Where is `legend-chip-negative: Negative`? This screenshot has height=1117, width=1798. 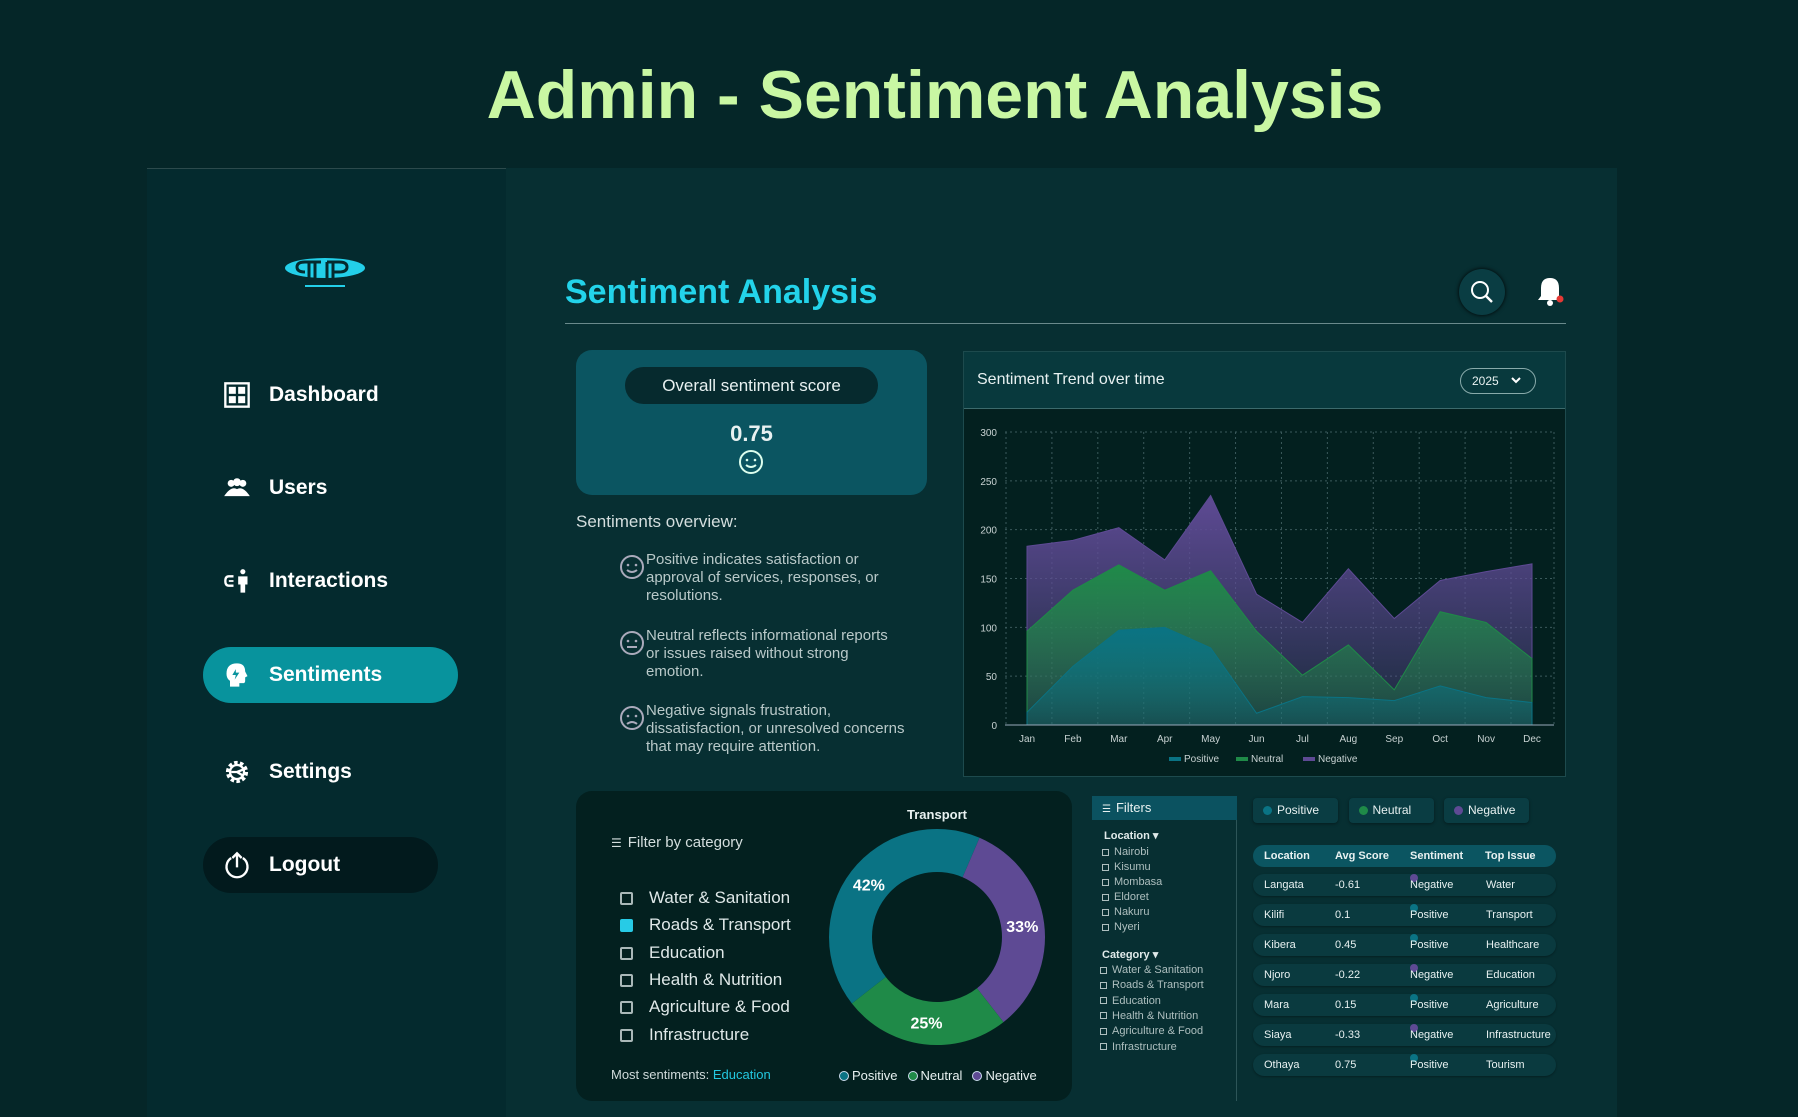
legend-chip-negative: Negative is located at coordinates (1486, 810).